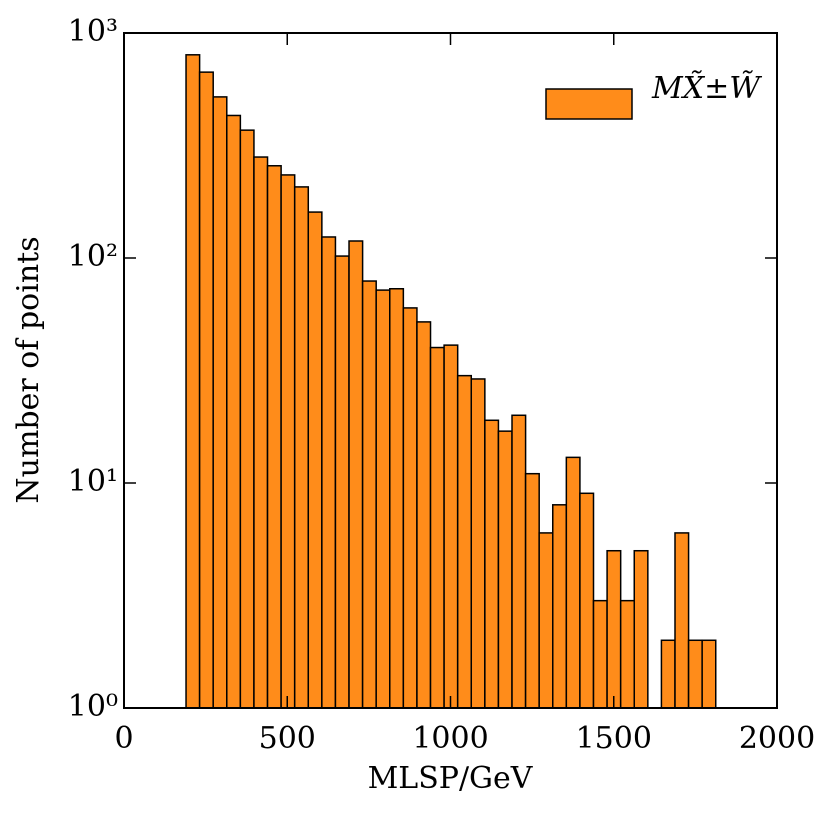 Image resolution: width=831 pixels, height=825 pixels. I want to click on x-tick-label: 1000, so click(450, 738).